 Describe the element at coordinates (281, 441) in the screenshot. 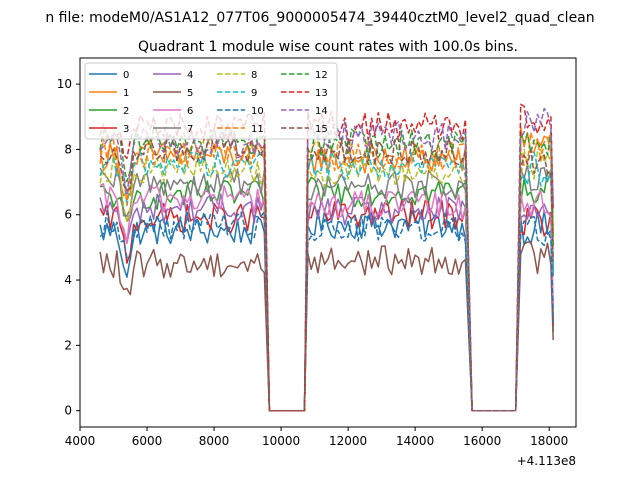

I see `x-tick-label: 10000` at that location.